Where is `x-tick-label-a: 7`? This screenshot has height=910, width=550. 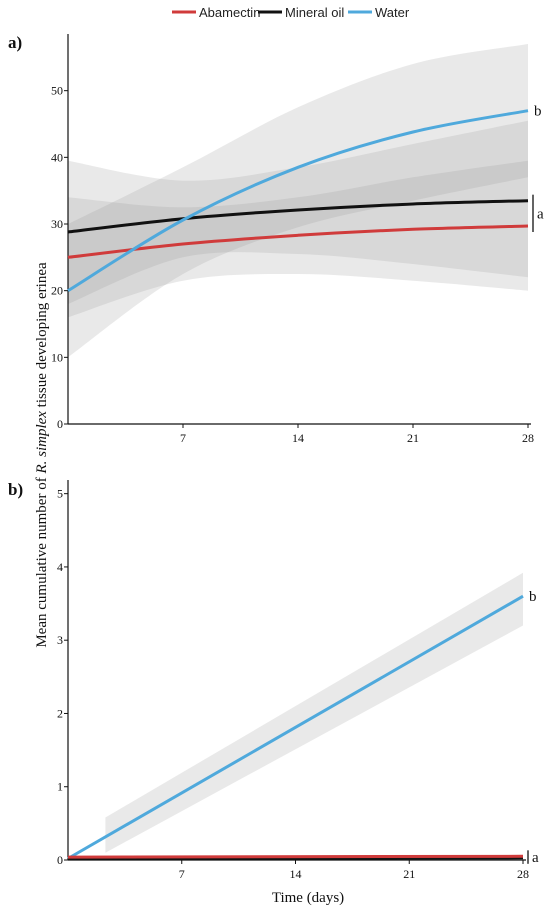
x-tick-label-a: 7 is located at coordinates (183, 438).